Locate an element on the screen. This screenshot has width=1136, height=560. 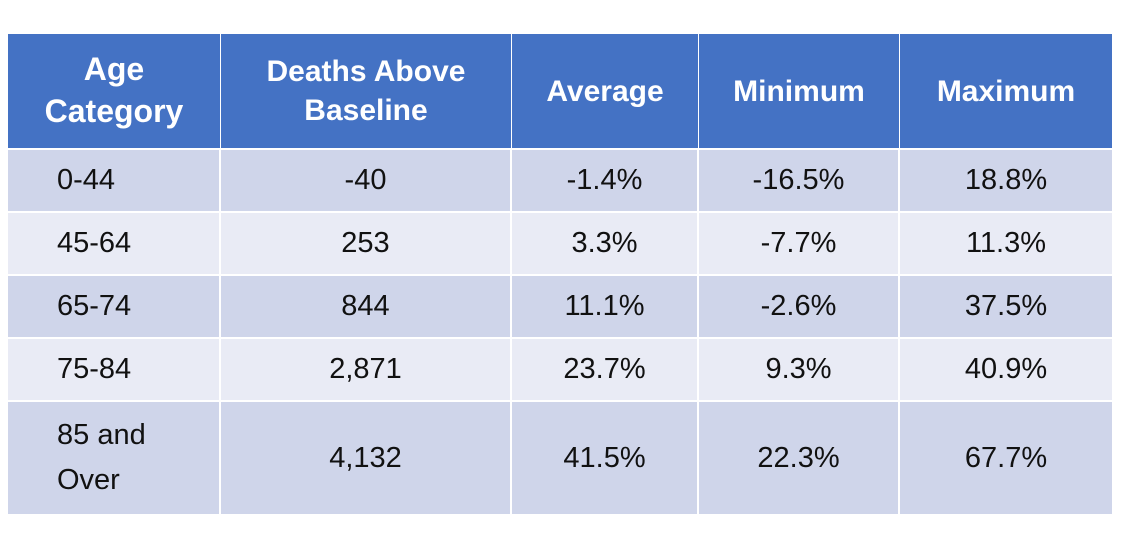
header-maximum: Maximum is located at coordinates (1006, 91).